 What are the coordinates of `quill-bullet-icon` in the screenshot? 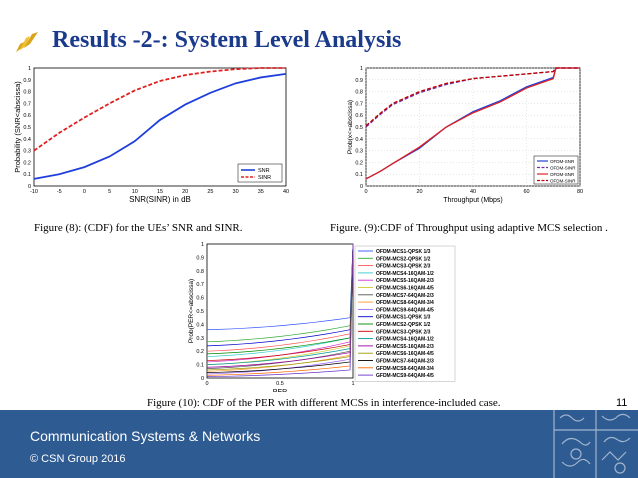 It's located at (27, 42).